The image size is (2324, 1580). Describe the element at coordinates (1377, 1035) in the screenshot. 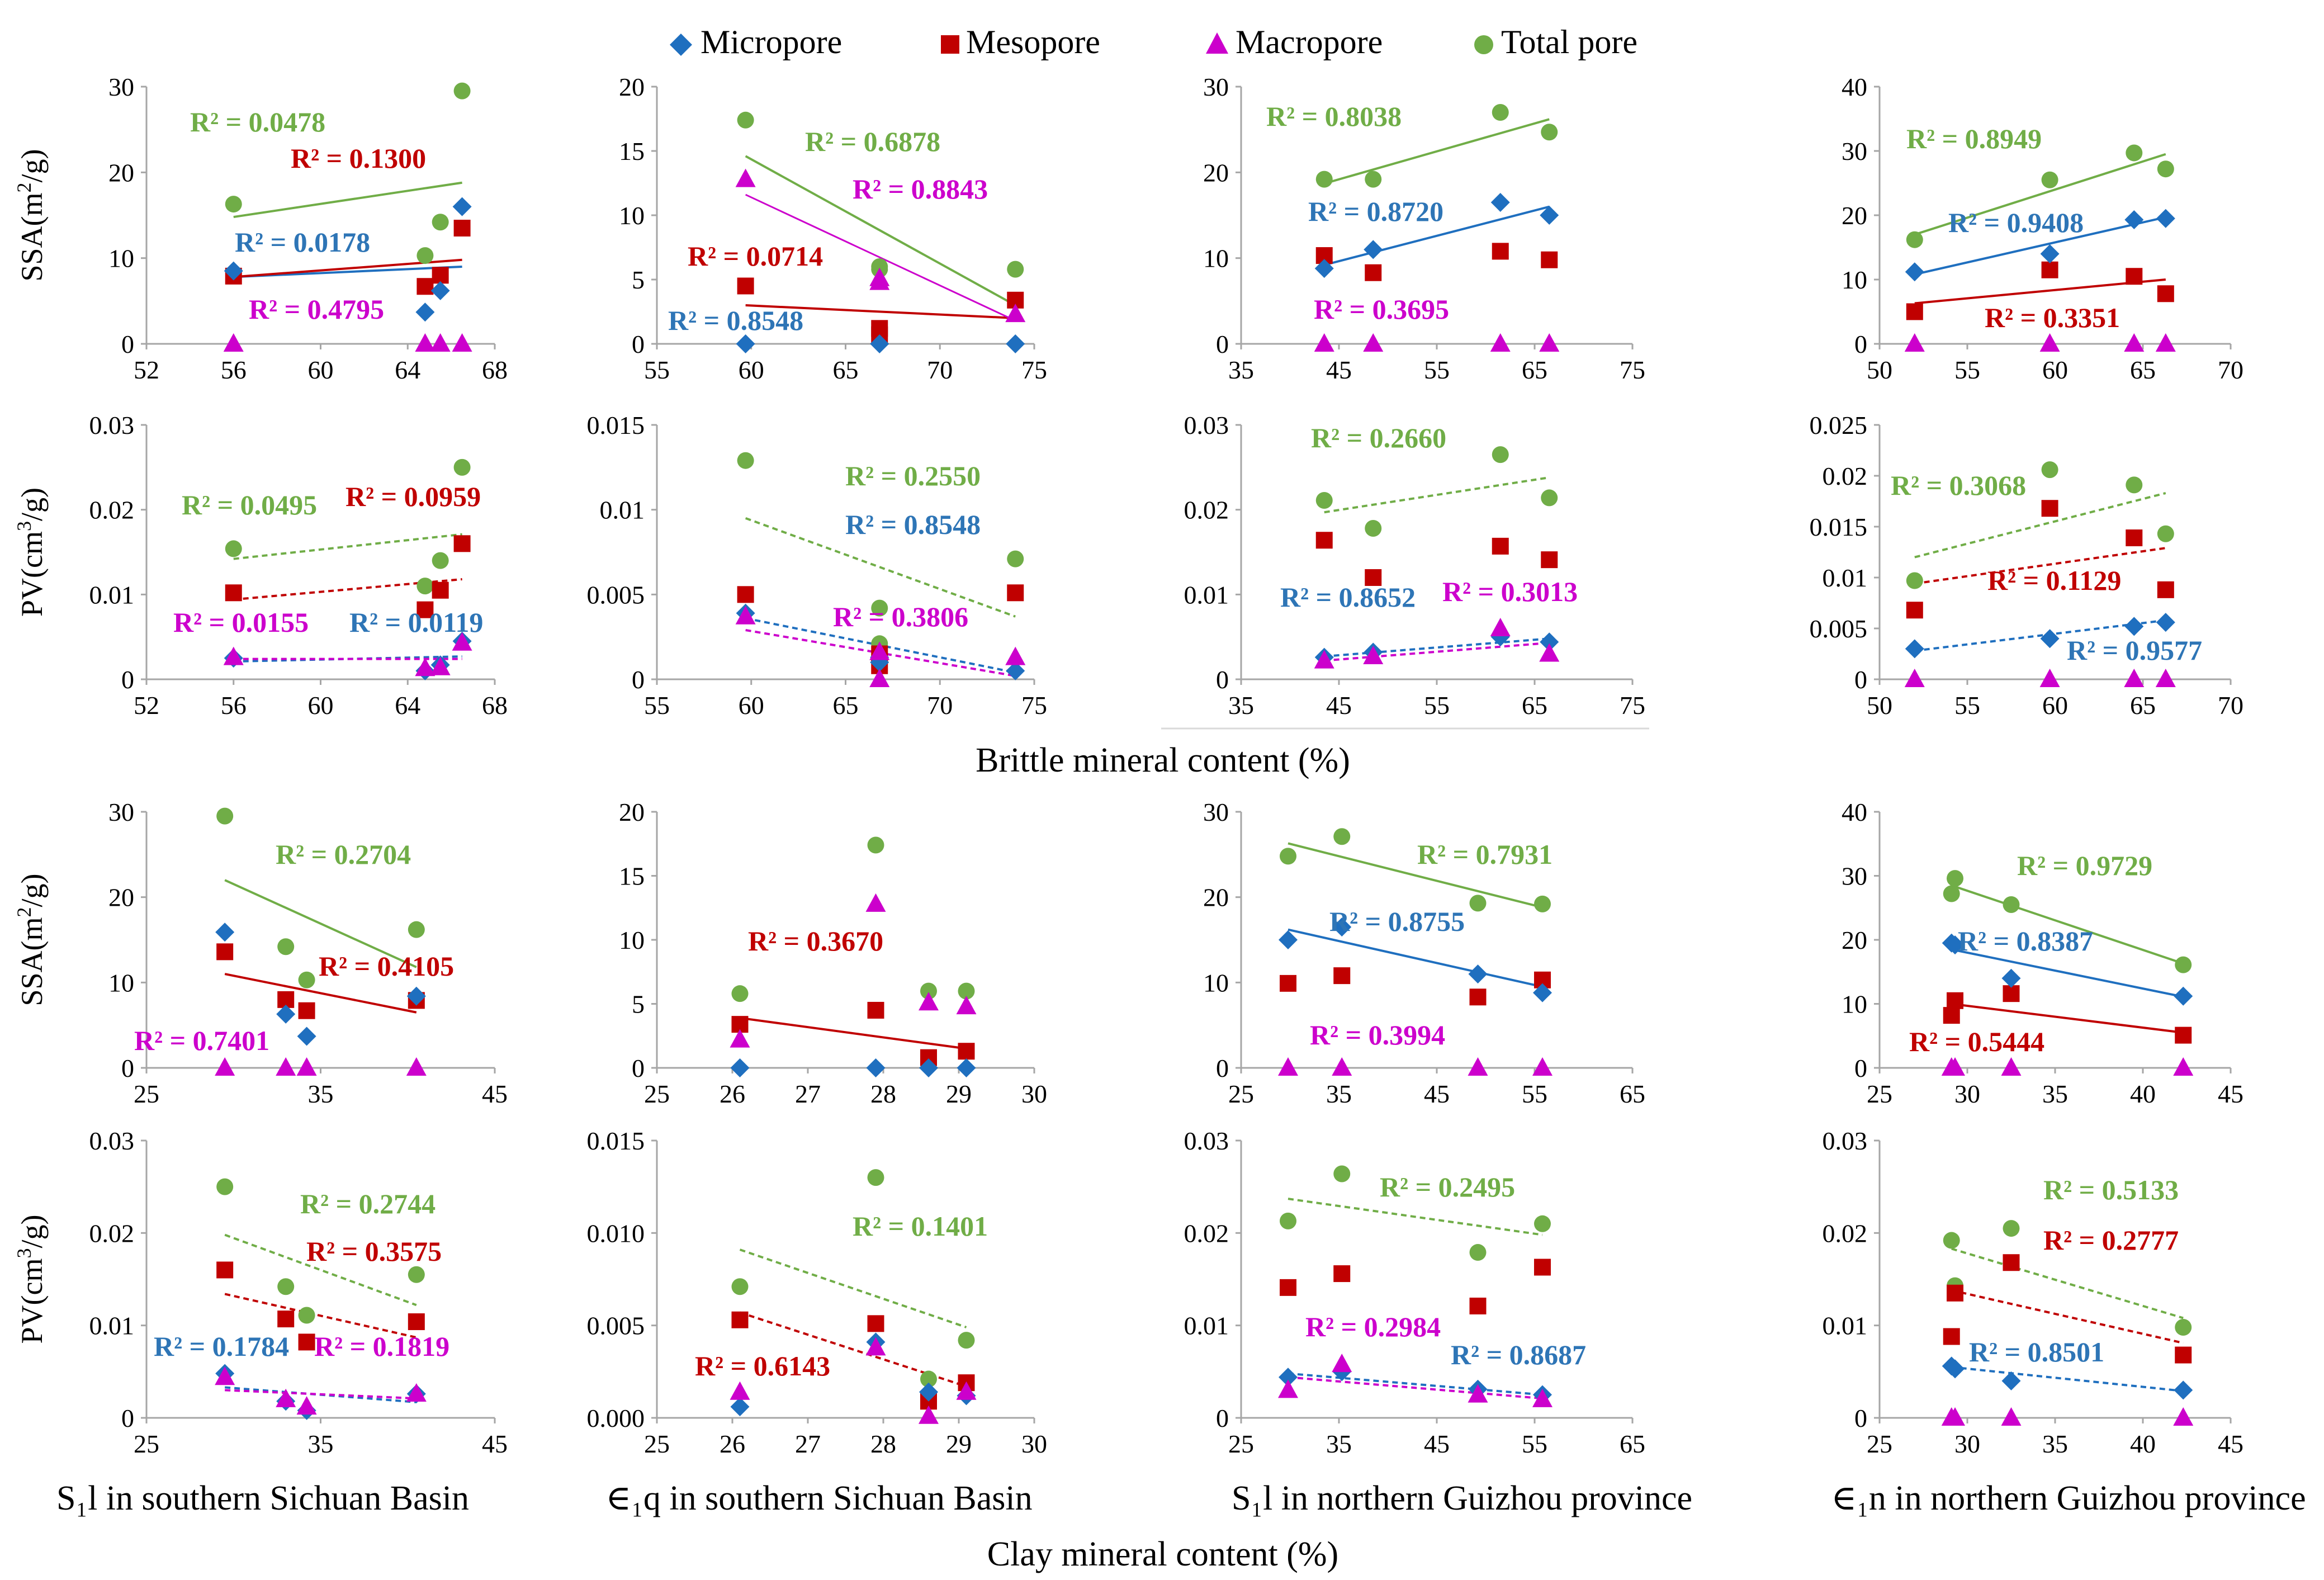

I see `r2-label-macro: R² = 0.3994` at that location.